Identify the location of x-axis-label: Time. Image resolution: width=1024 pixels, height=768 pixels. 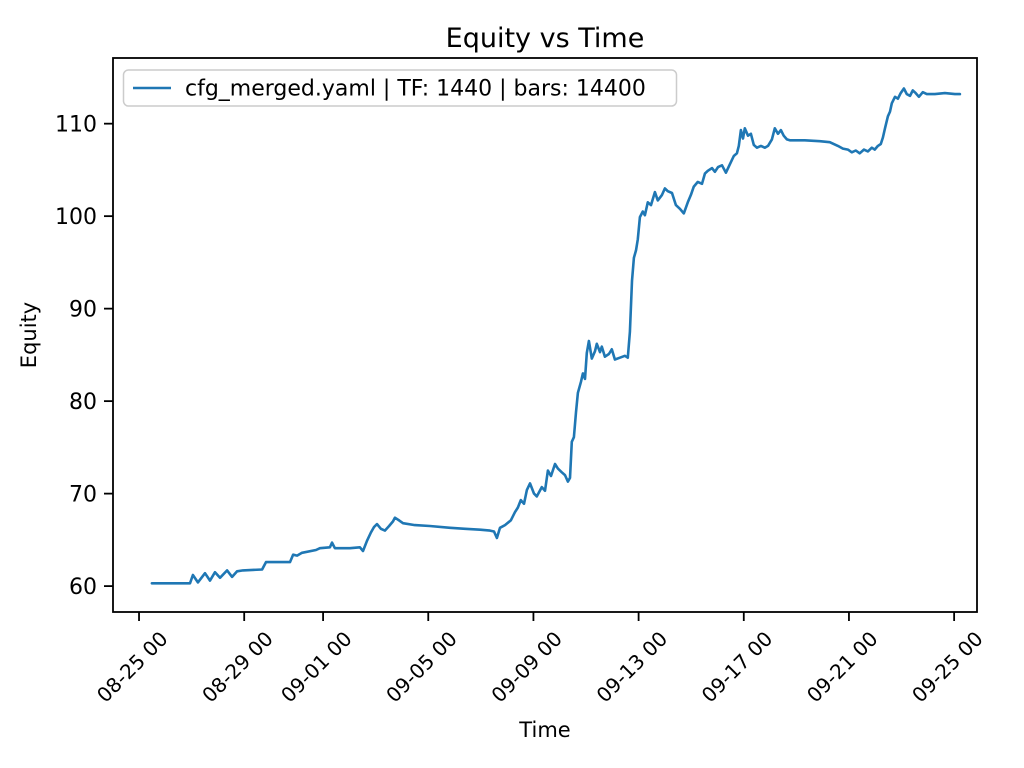
(544, 730).